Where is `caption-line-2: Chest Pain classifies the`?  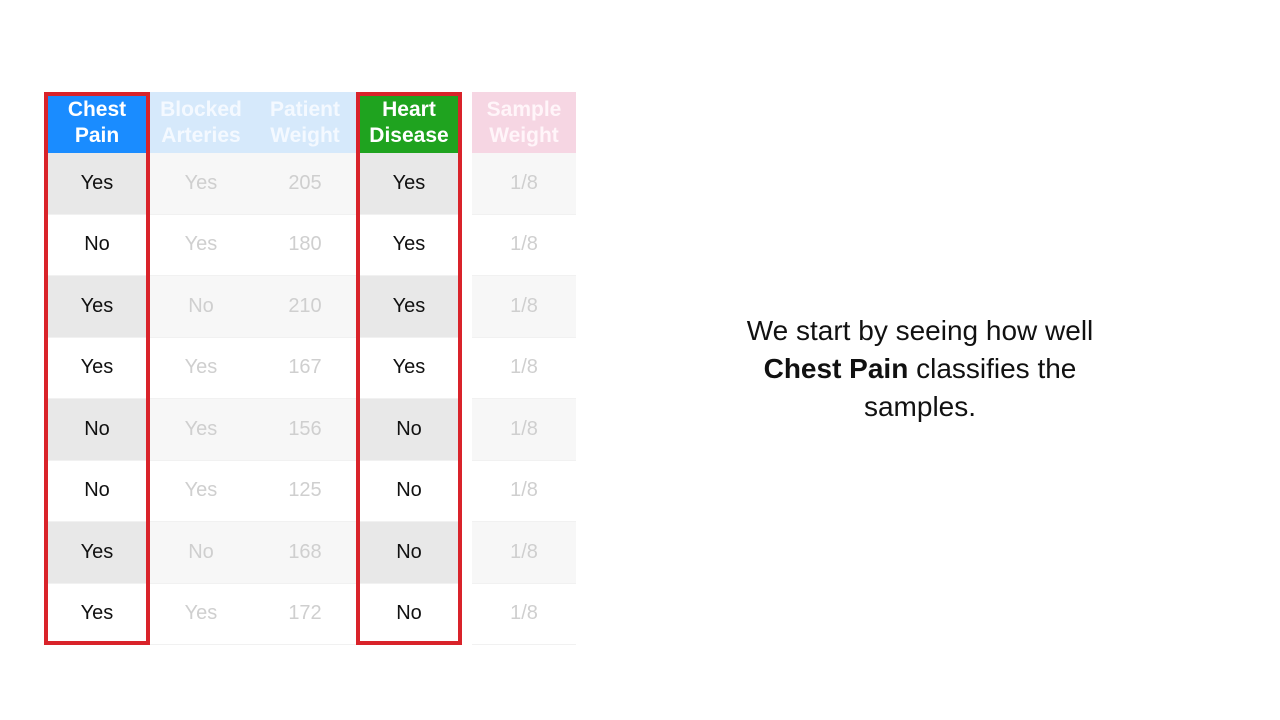
caption-line-2: Chest Pain classifies the is located at coordinates (920, 369).